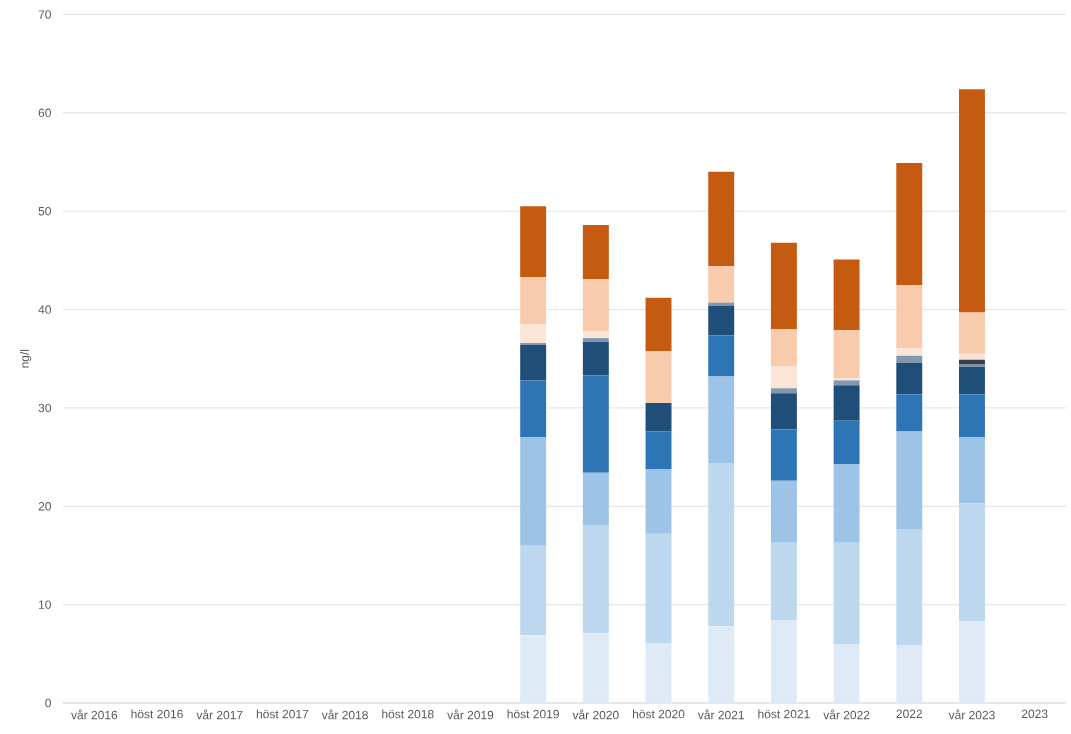 Image resolution: width=1071 pixels, height=734 pixels. Describe the element at coordinates (48, 703) in the screenshot. I see `y-tick-label: 0` at that location.